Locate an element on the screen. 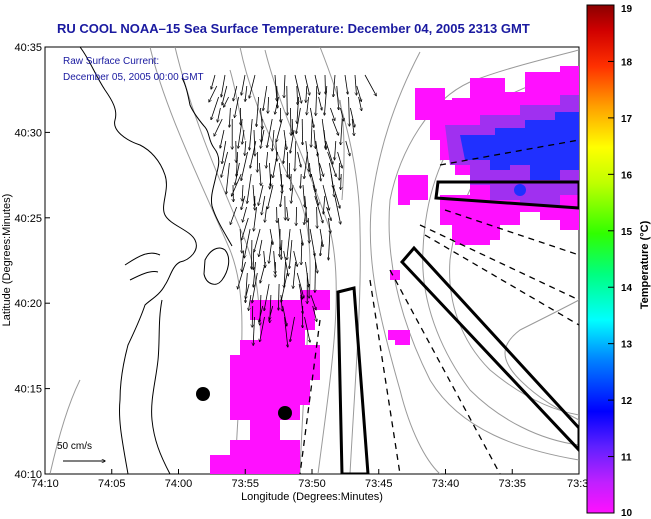  current-vectors is located at coordinates (292, 210).